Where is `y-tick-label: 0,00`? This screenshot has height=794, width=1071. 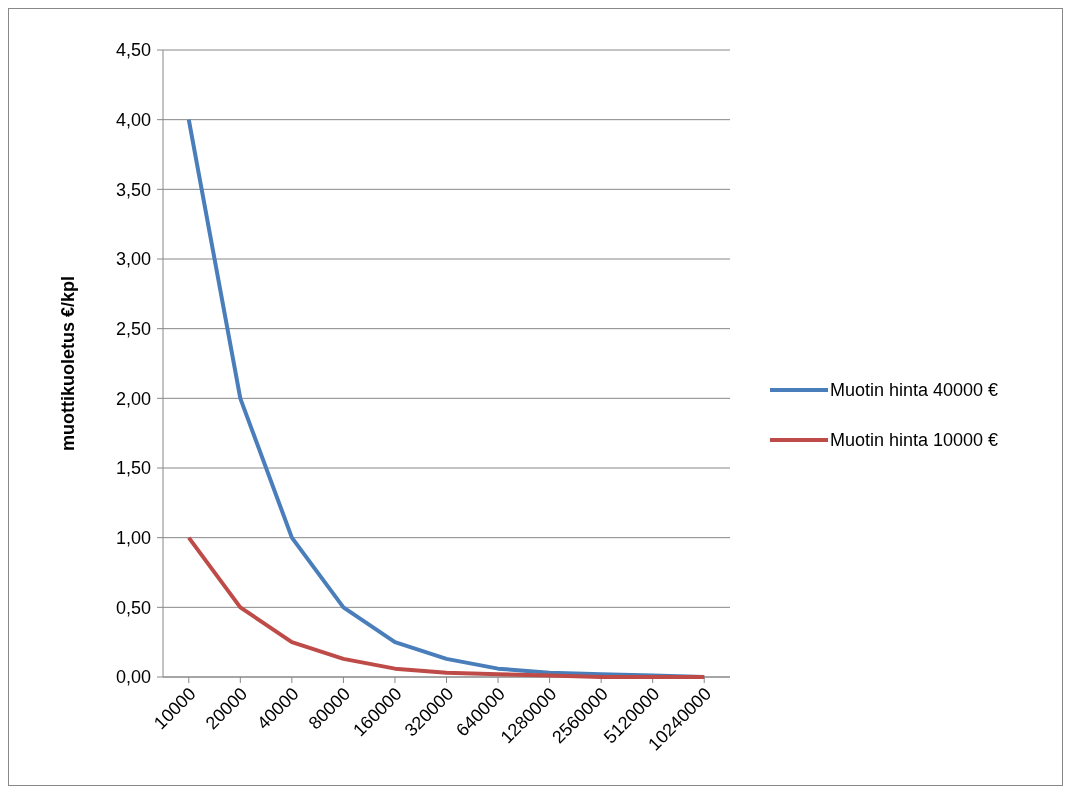 y-tick-label: 0,00 is located at coordinates (133, 677).